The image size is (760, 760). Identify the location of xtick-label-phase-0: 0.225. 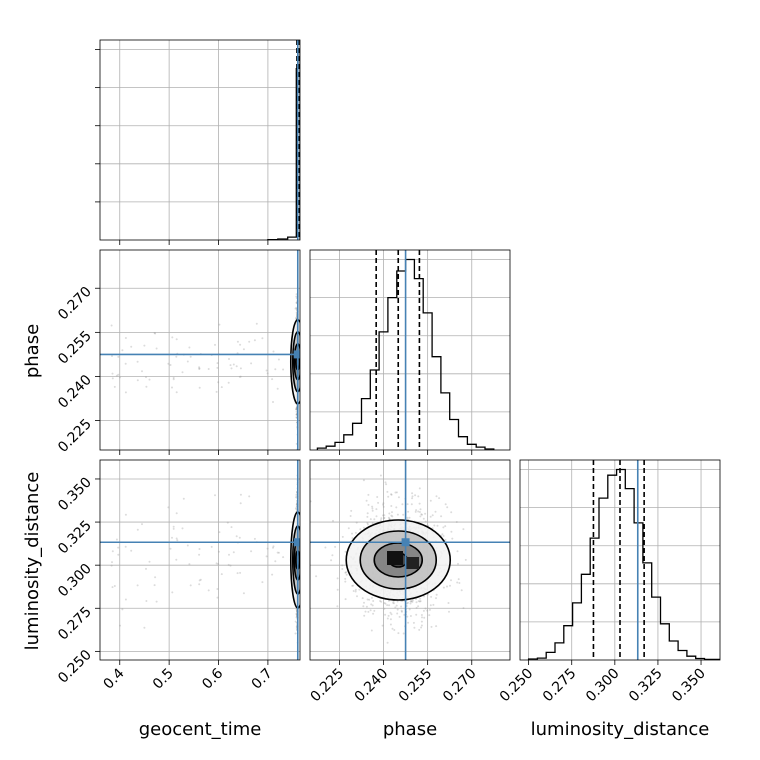
(328, 686).